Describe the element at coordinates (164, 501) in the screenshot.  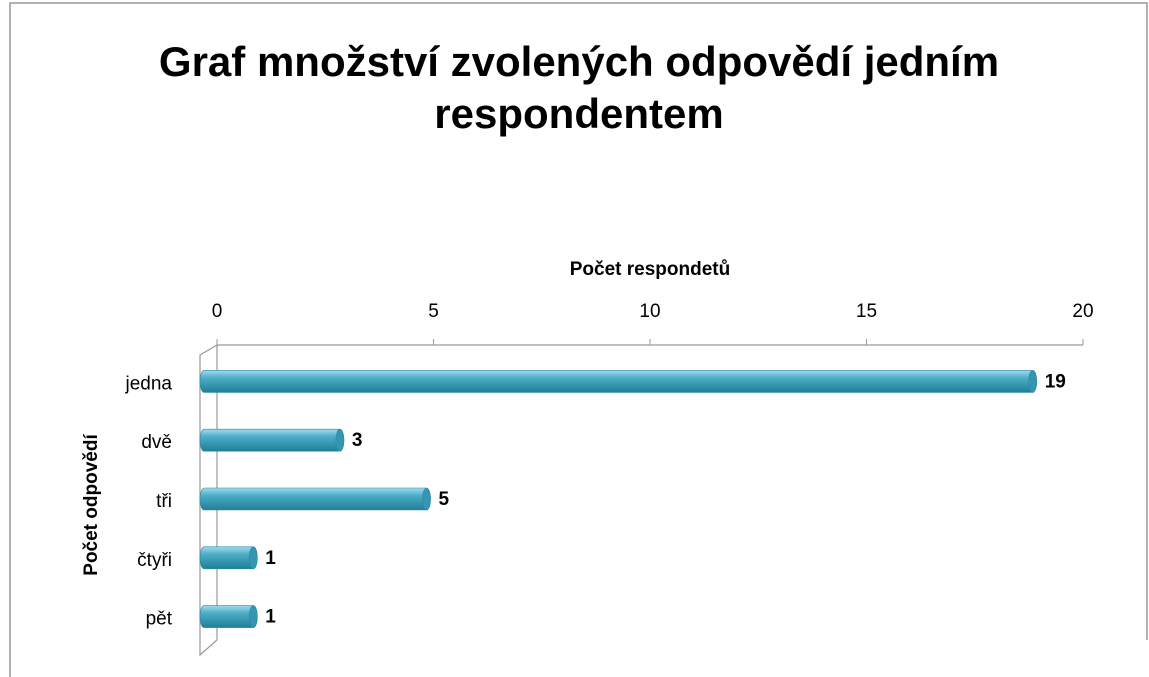
I see `y-tick-label: tři` at that location.